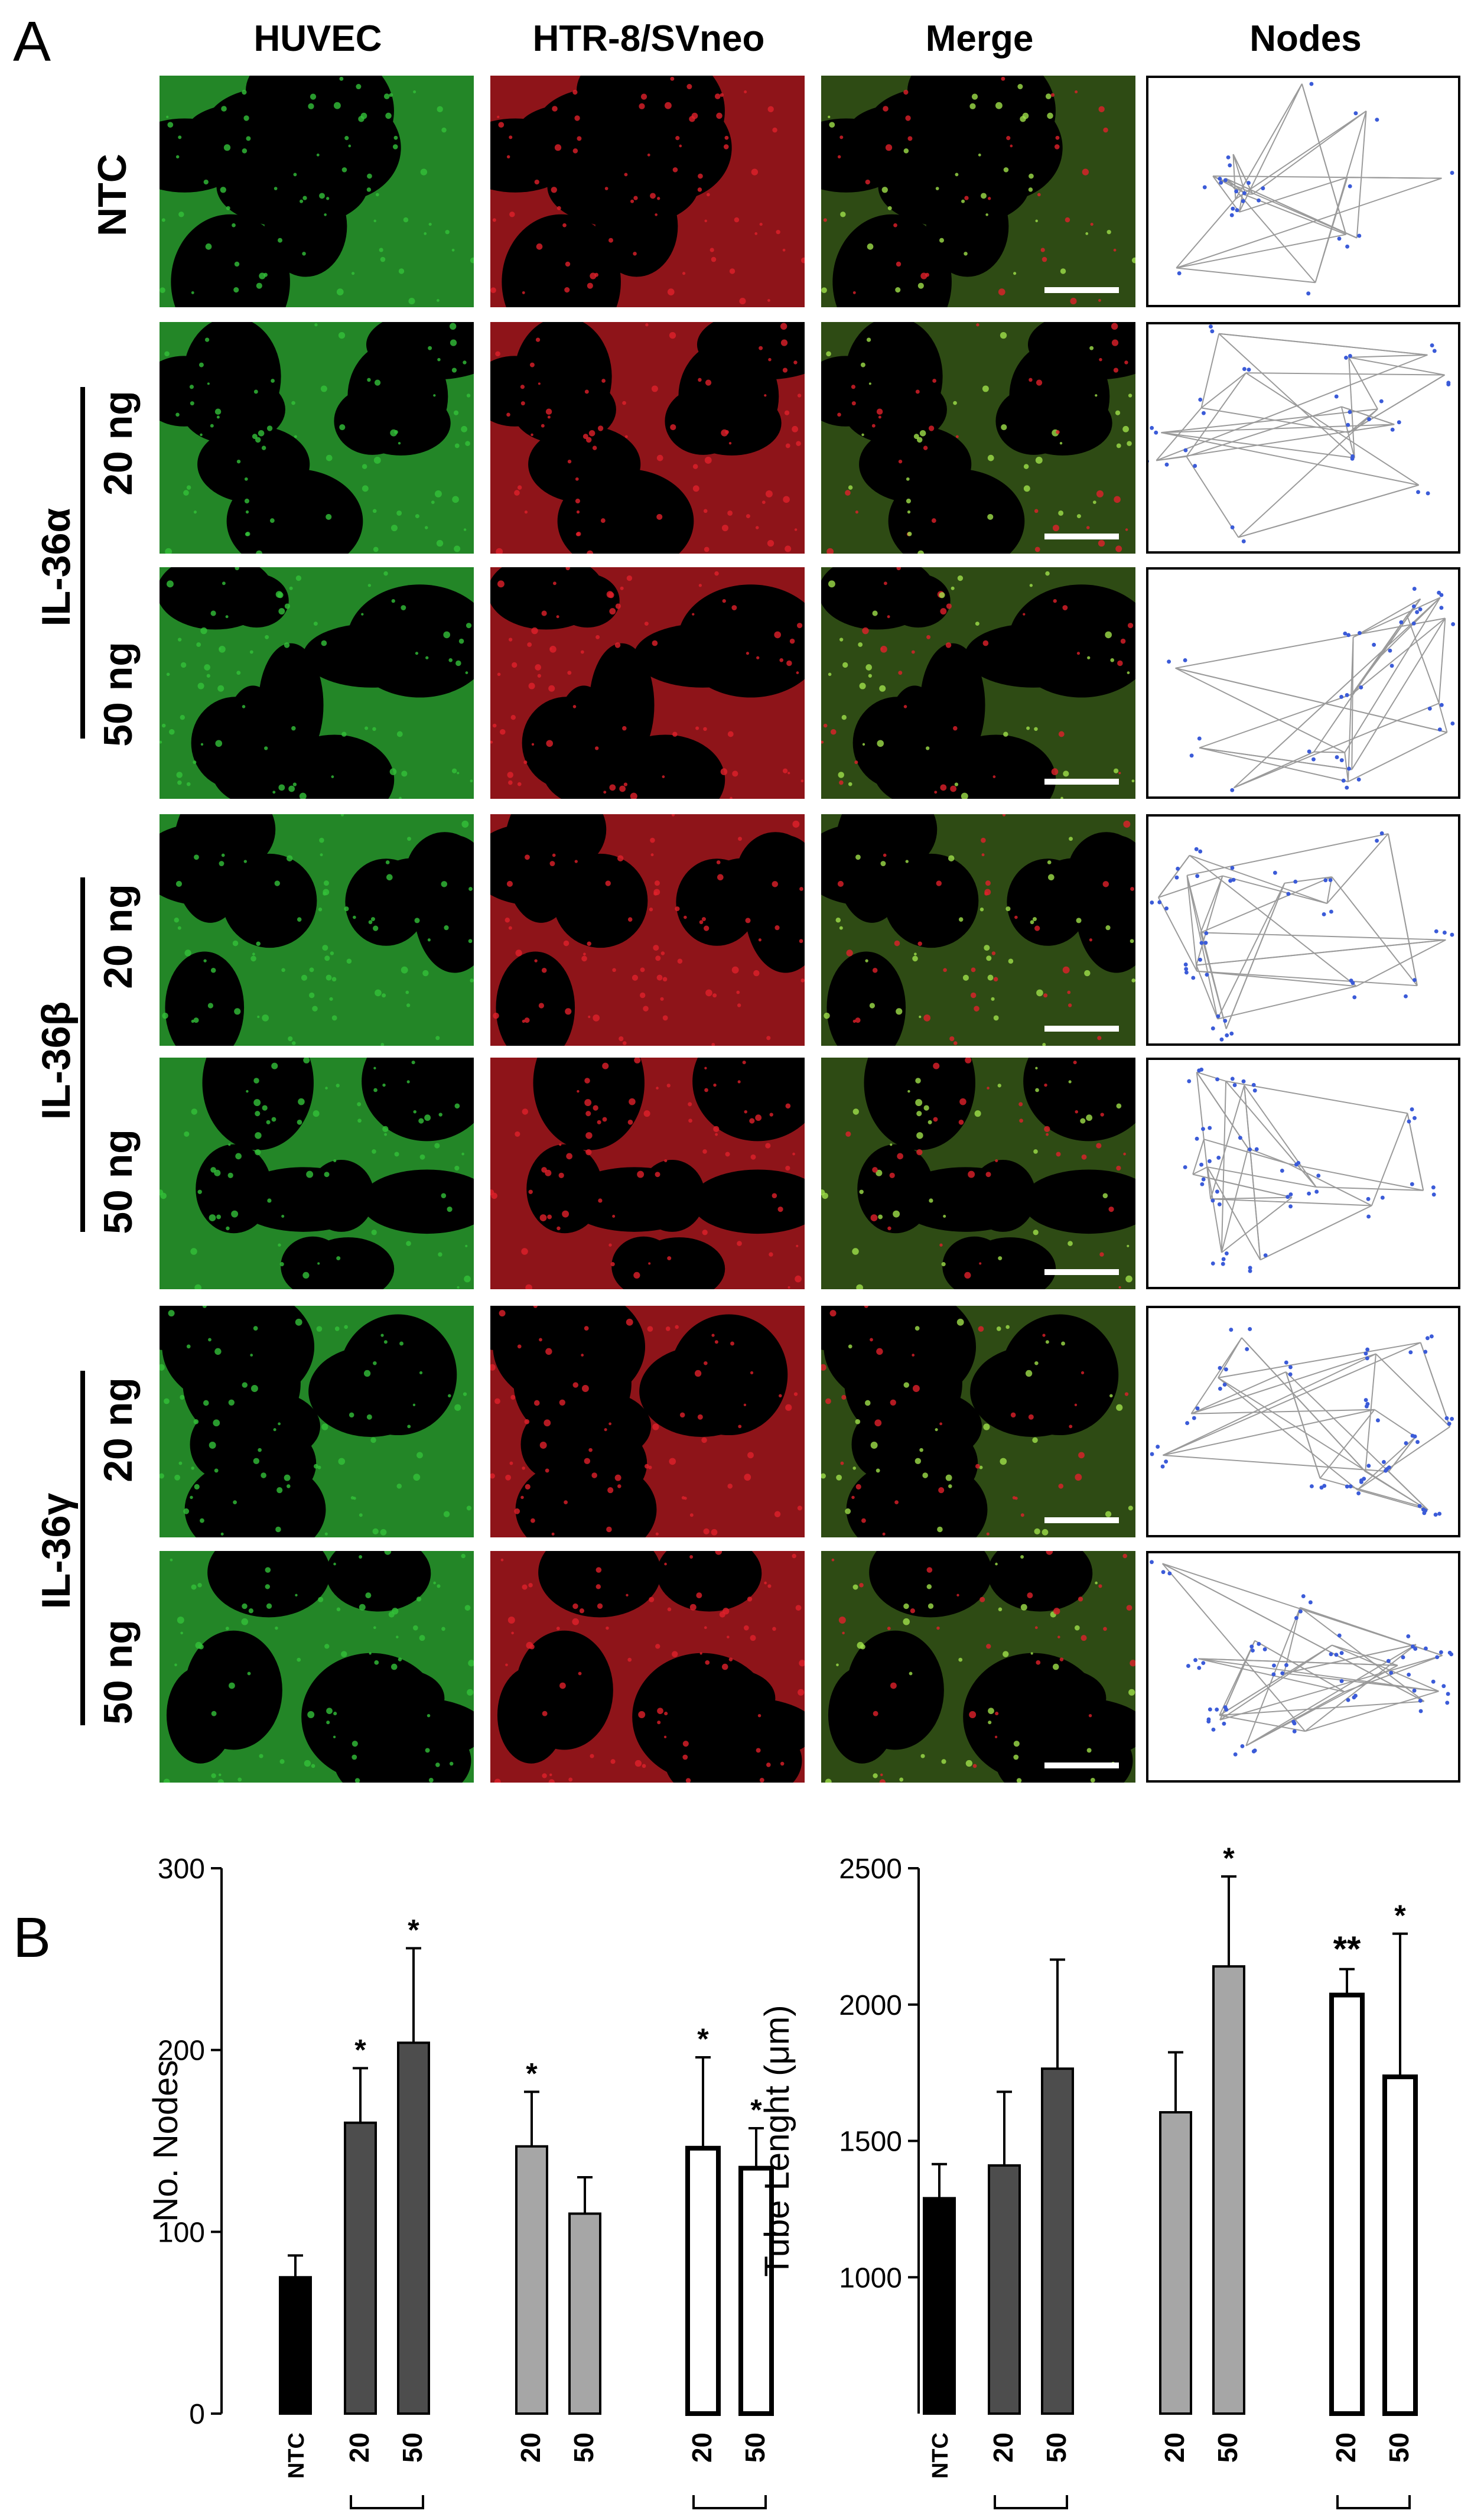  I want to click on row-label-ntc: NTC, so click(112, 195).